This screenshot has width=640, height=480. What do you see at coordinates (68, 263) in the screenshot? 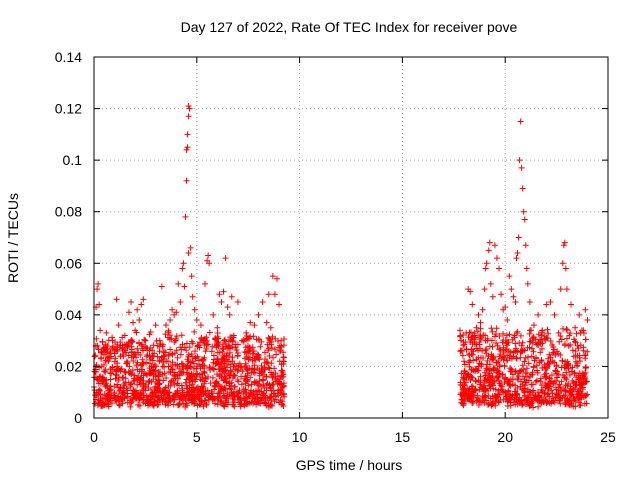
I see `y-tick-label: 0.06` at bounding box center [68, 263].